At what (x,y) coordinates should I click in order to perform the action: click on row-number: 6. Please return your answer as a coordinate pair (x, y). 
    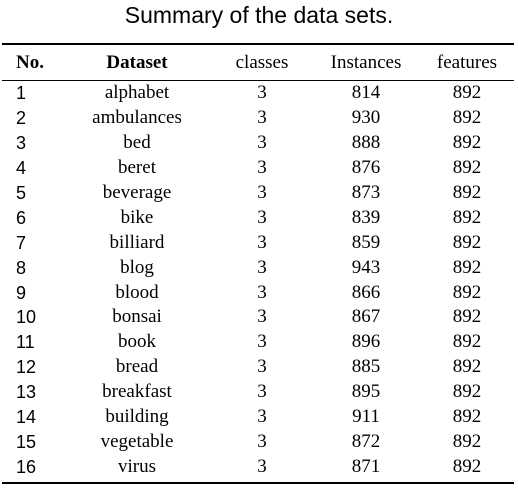
    Looking at the image, I should click on (21, 217).